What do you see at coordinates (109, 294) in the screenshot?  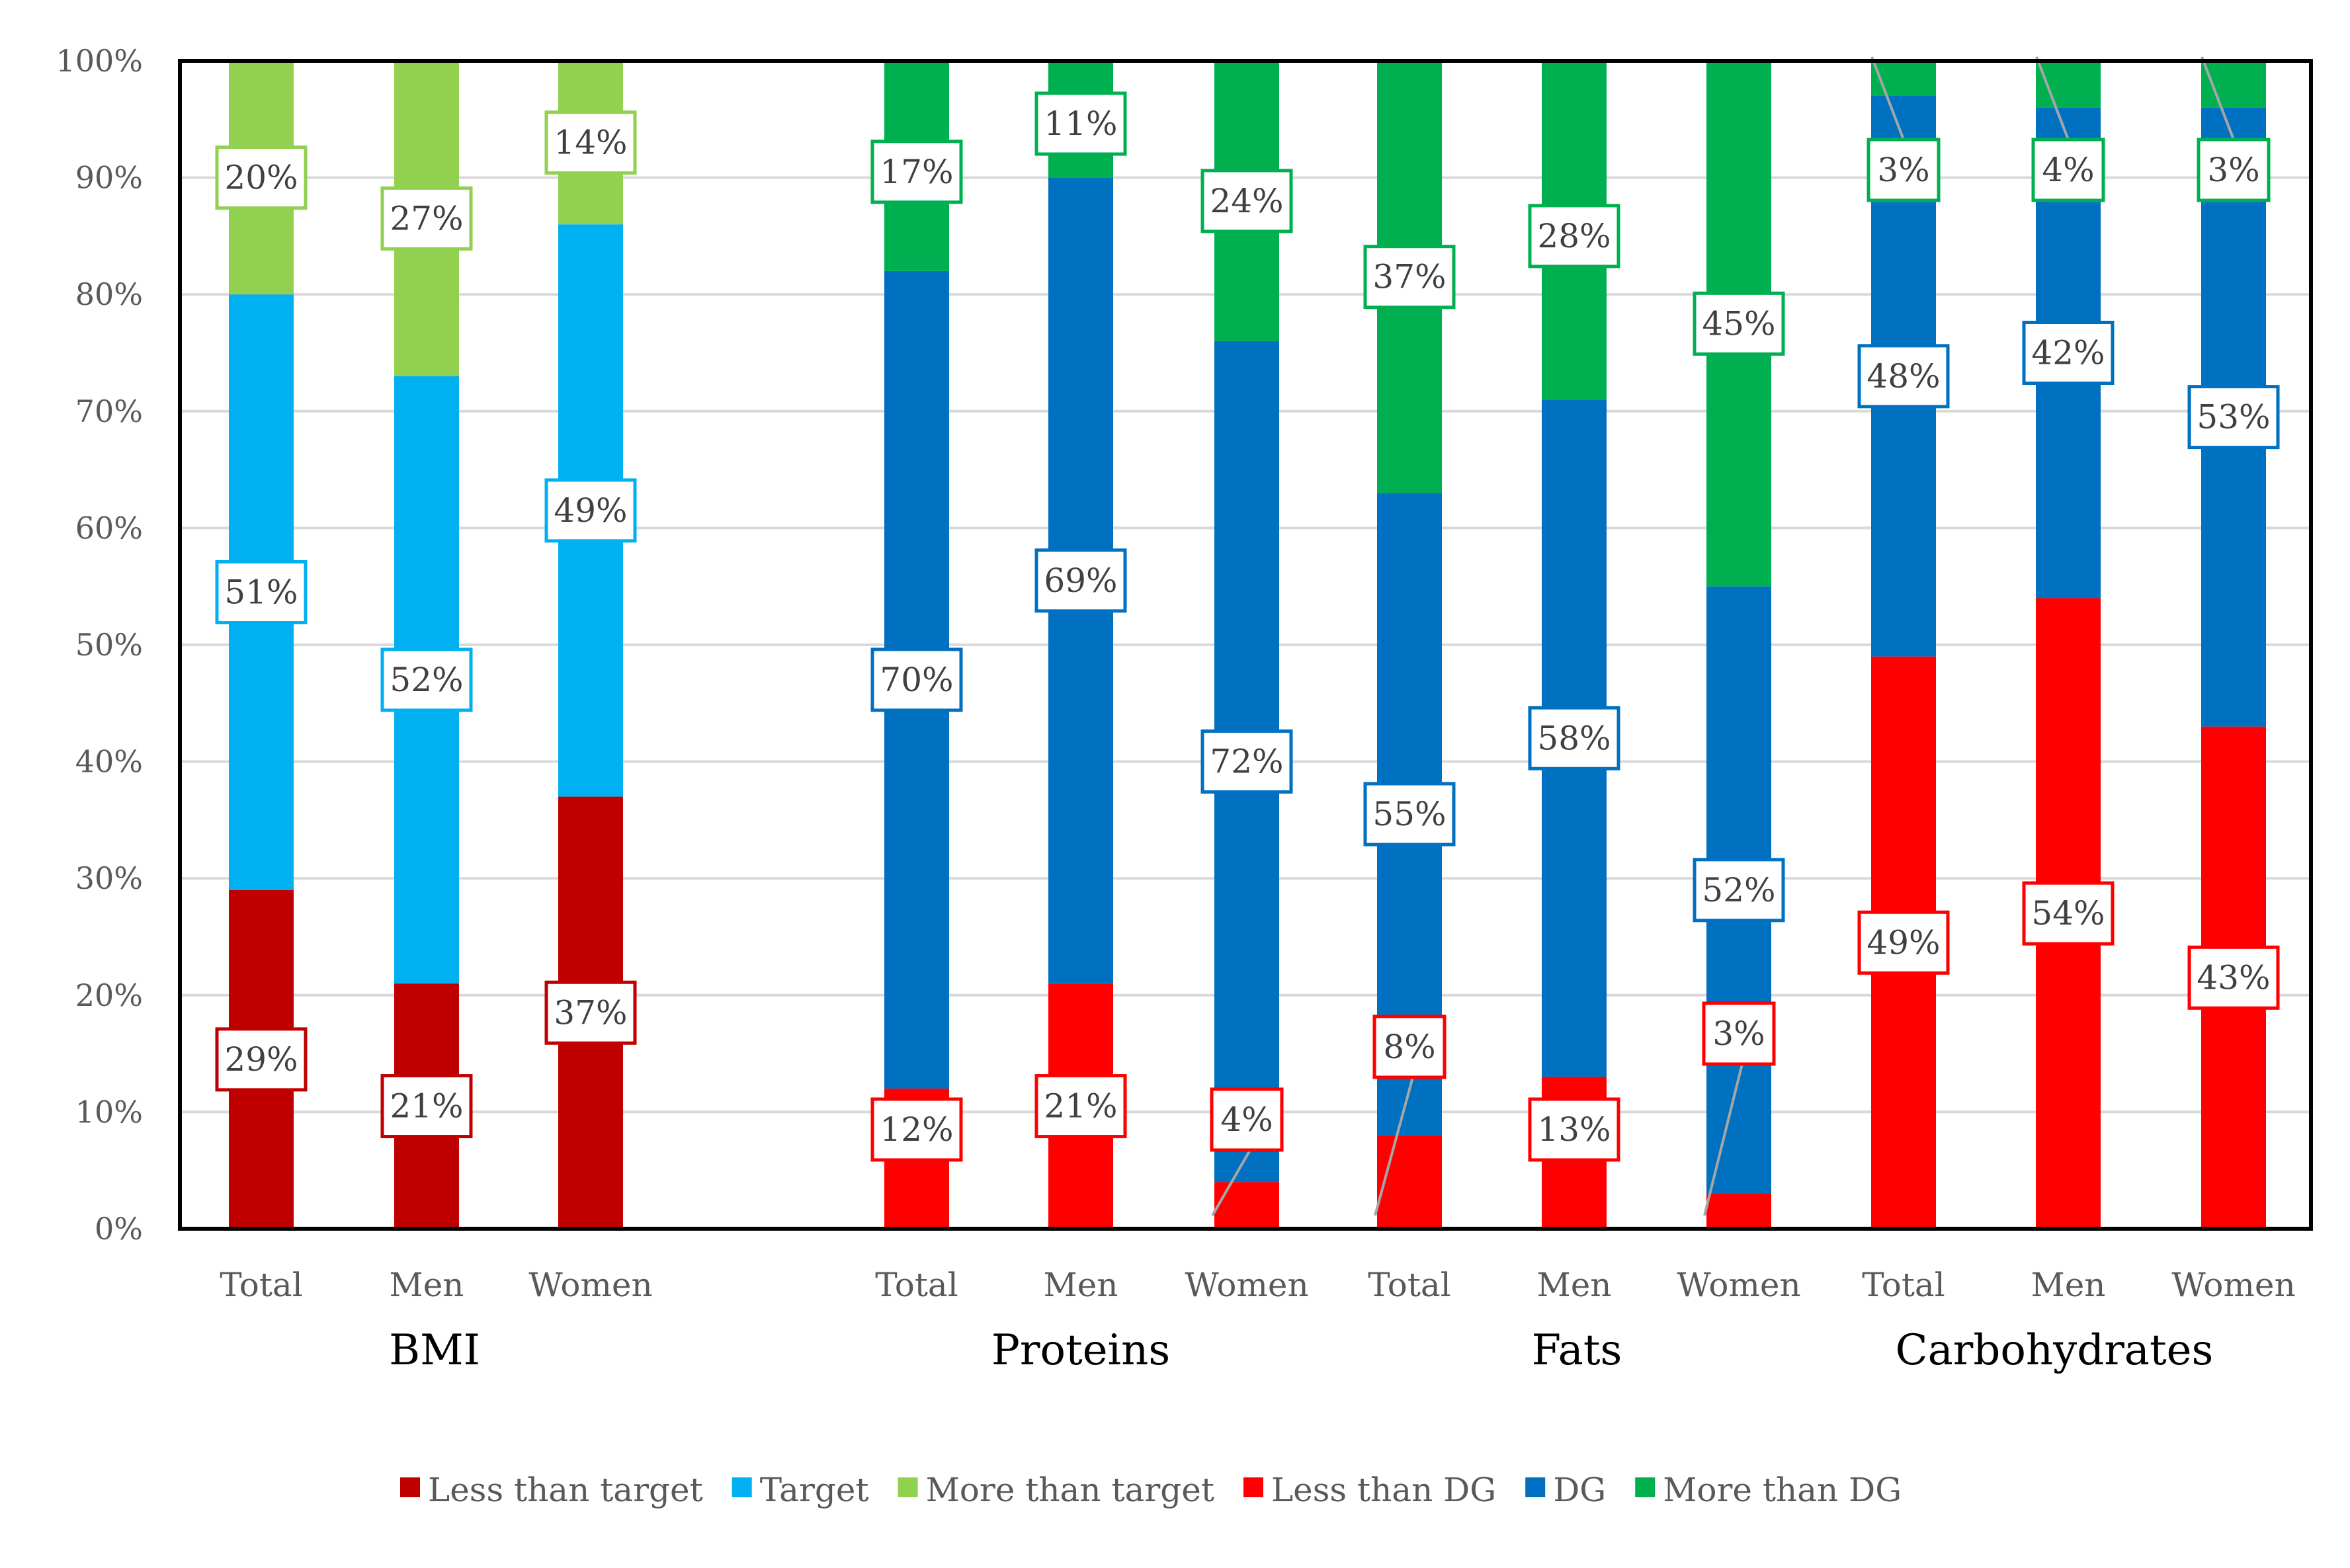 I see `y-tick-label: 80%` at bounding box center [109, 294].